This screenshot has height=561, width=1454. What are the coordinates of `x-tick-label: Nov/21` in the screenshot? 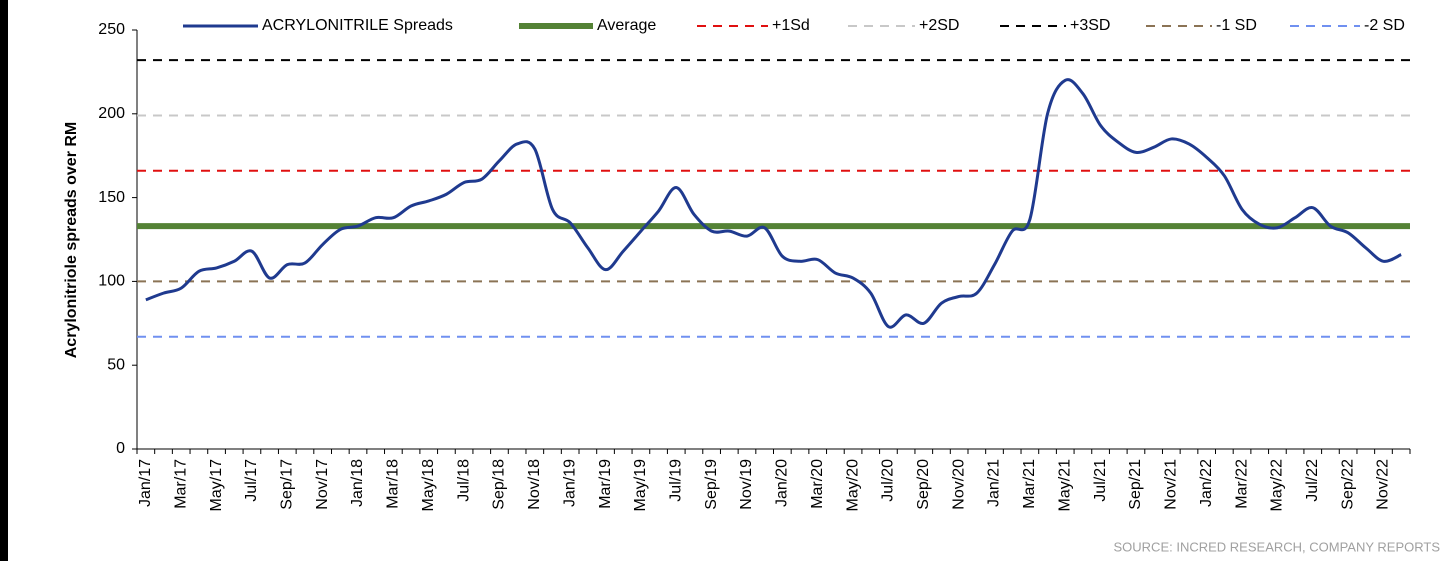 It's located at (1171, 484).